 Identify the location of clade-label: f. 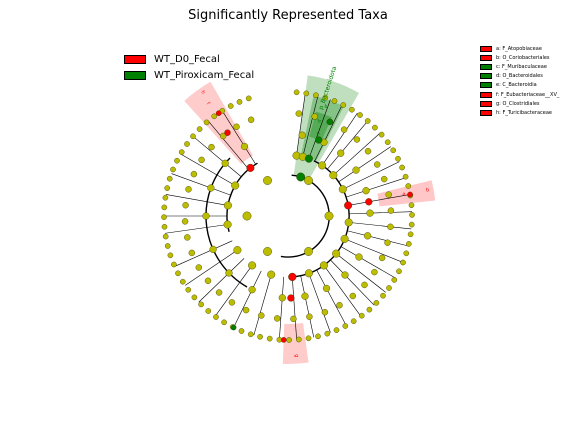
(208, 103).